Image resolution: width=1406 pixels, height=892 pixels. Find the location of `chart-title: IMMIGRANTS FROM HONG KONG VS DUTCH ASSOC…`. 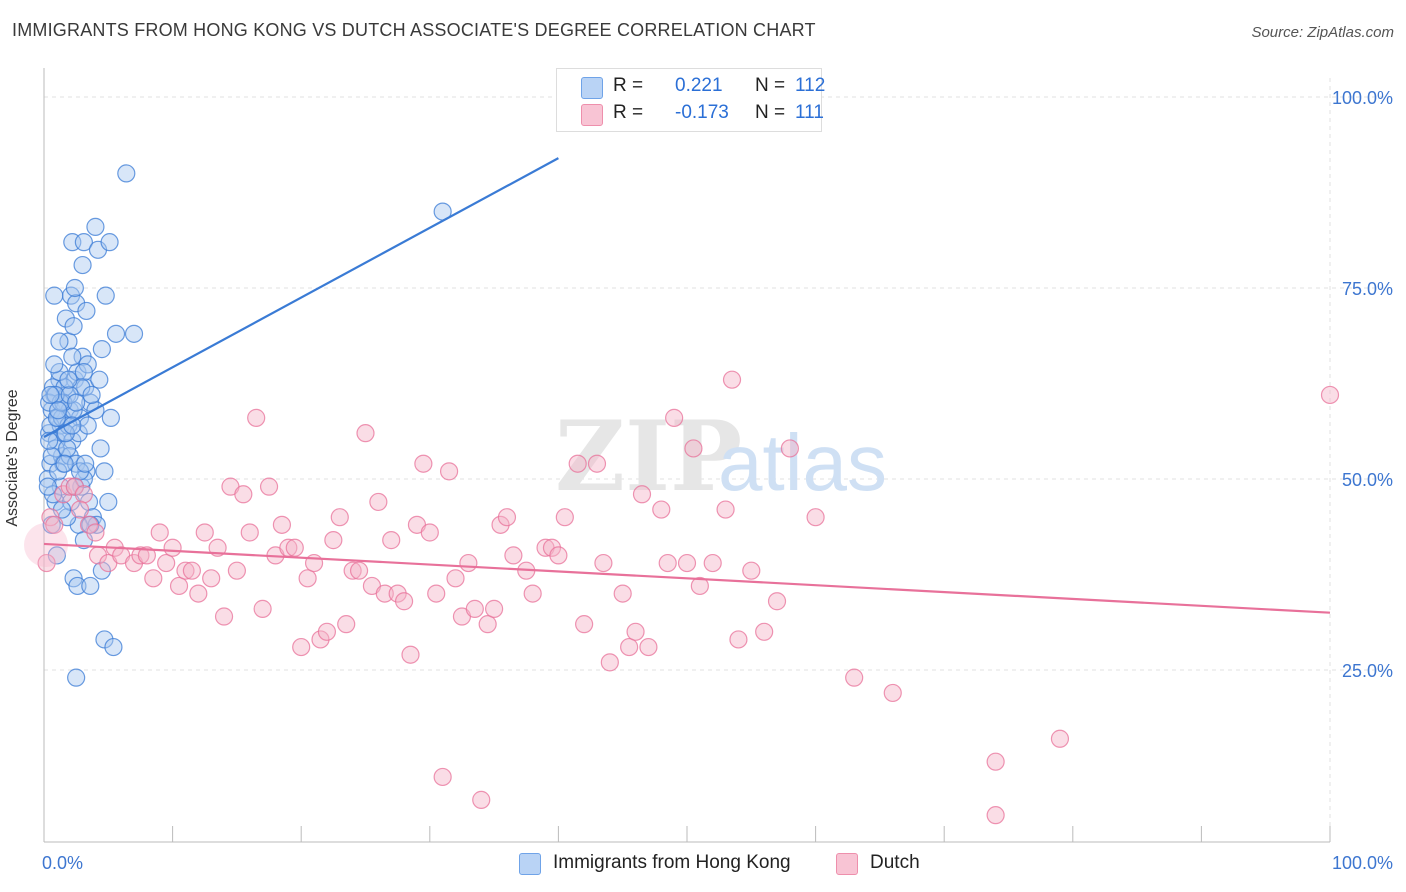

chart-title: IMMIGRANTS FROM HONG KONG VS DUTCH ASSOC… is located at coordinates (414, 30).